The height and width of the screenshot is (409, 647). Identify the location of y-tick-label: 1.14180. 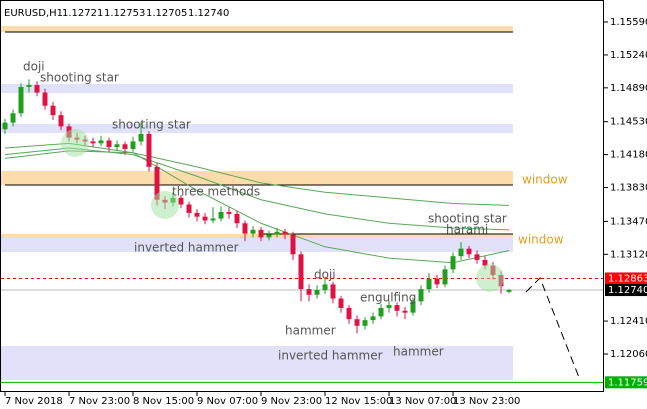
(628, 155).